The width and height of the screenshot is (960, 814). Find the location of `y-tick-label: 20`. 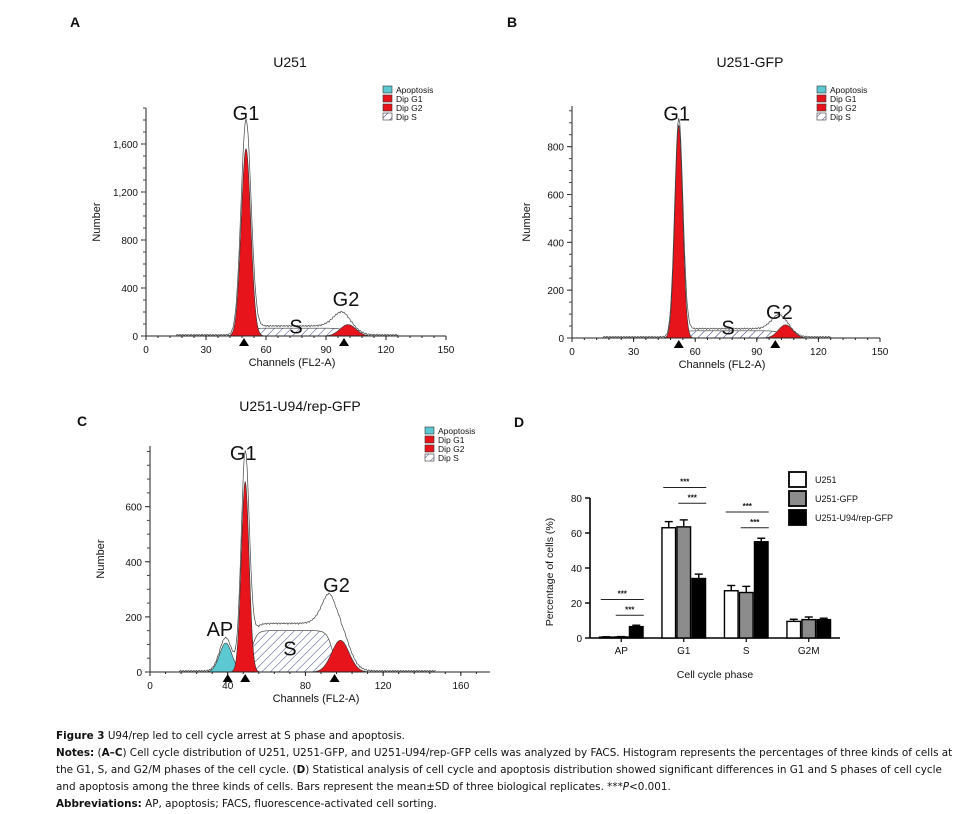

y-tick-label: 20 is located at coordinates (577, 604).